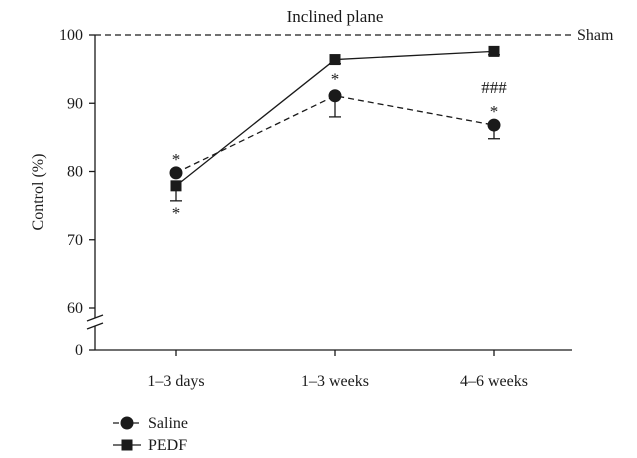 This screenshot has width=637, height=458. Describe the element at coordinates (175, 381) in the screenshot. I see `x-tick-label: 1–3 days` at that location.